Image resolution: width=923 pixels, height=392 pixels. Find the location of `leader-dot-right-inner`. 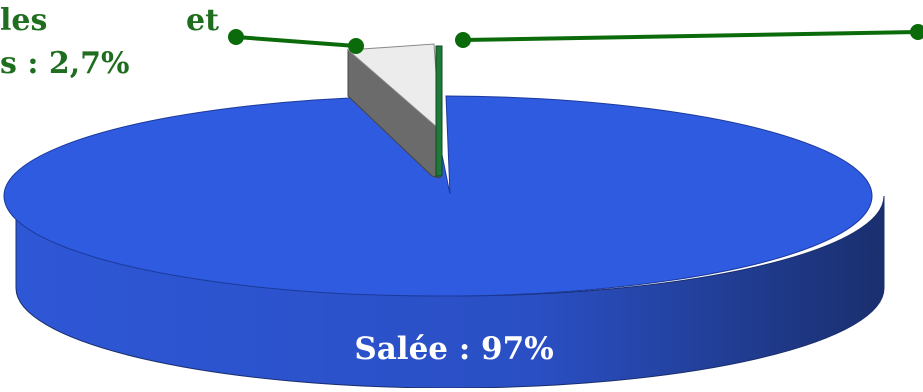

leader-dot-right-inner is located at coordinates (463, 40).